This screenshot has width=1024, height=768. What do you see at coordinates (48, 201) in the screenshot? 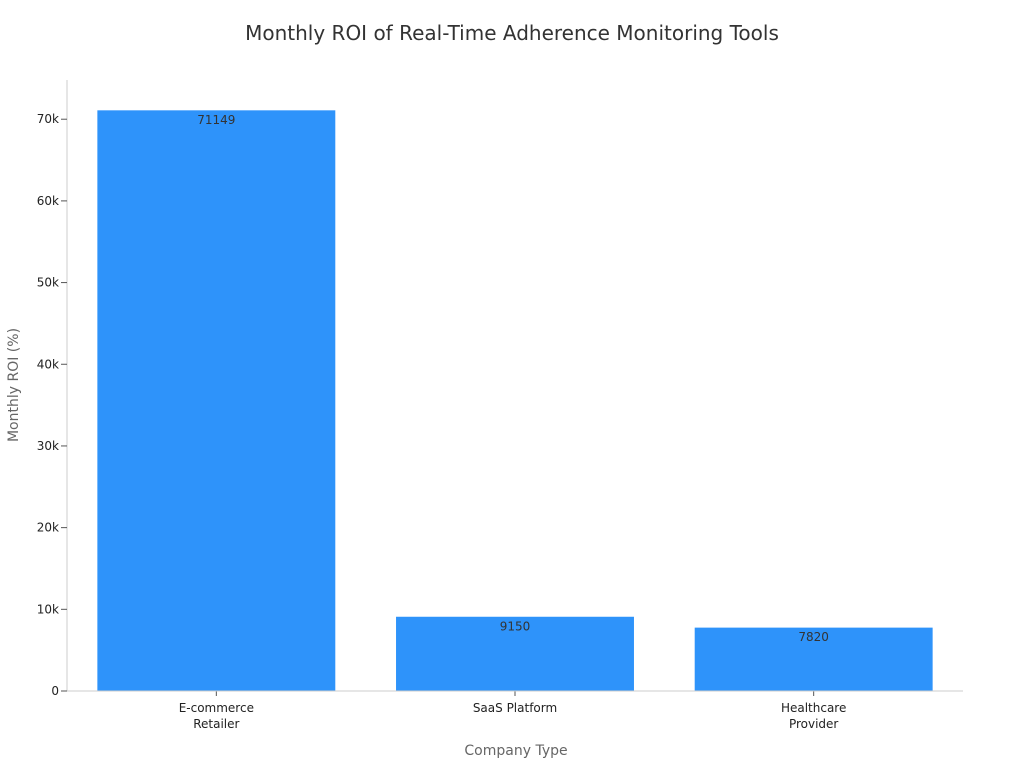
I see `y-tick-label: 60k` at bounding box center [48, 201].